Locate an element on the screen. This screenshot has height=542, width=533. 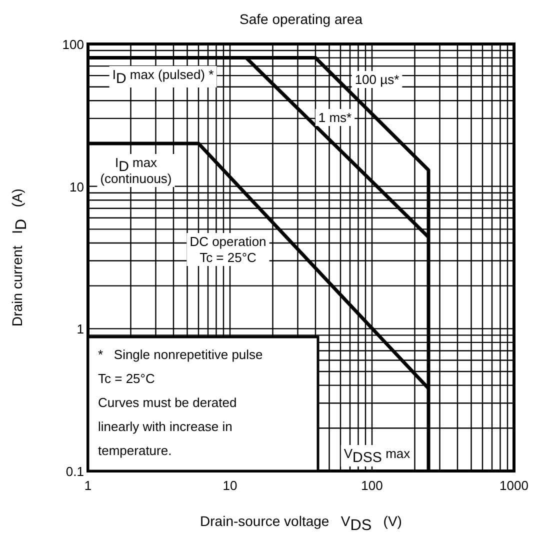
annotation: 1 ms* is located at coordinates (335, 117).